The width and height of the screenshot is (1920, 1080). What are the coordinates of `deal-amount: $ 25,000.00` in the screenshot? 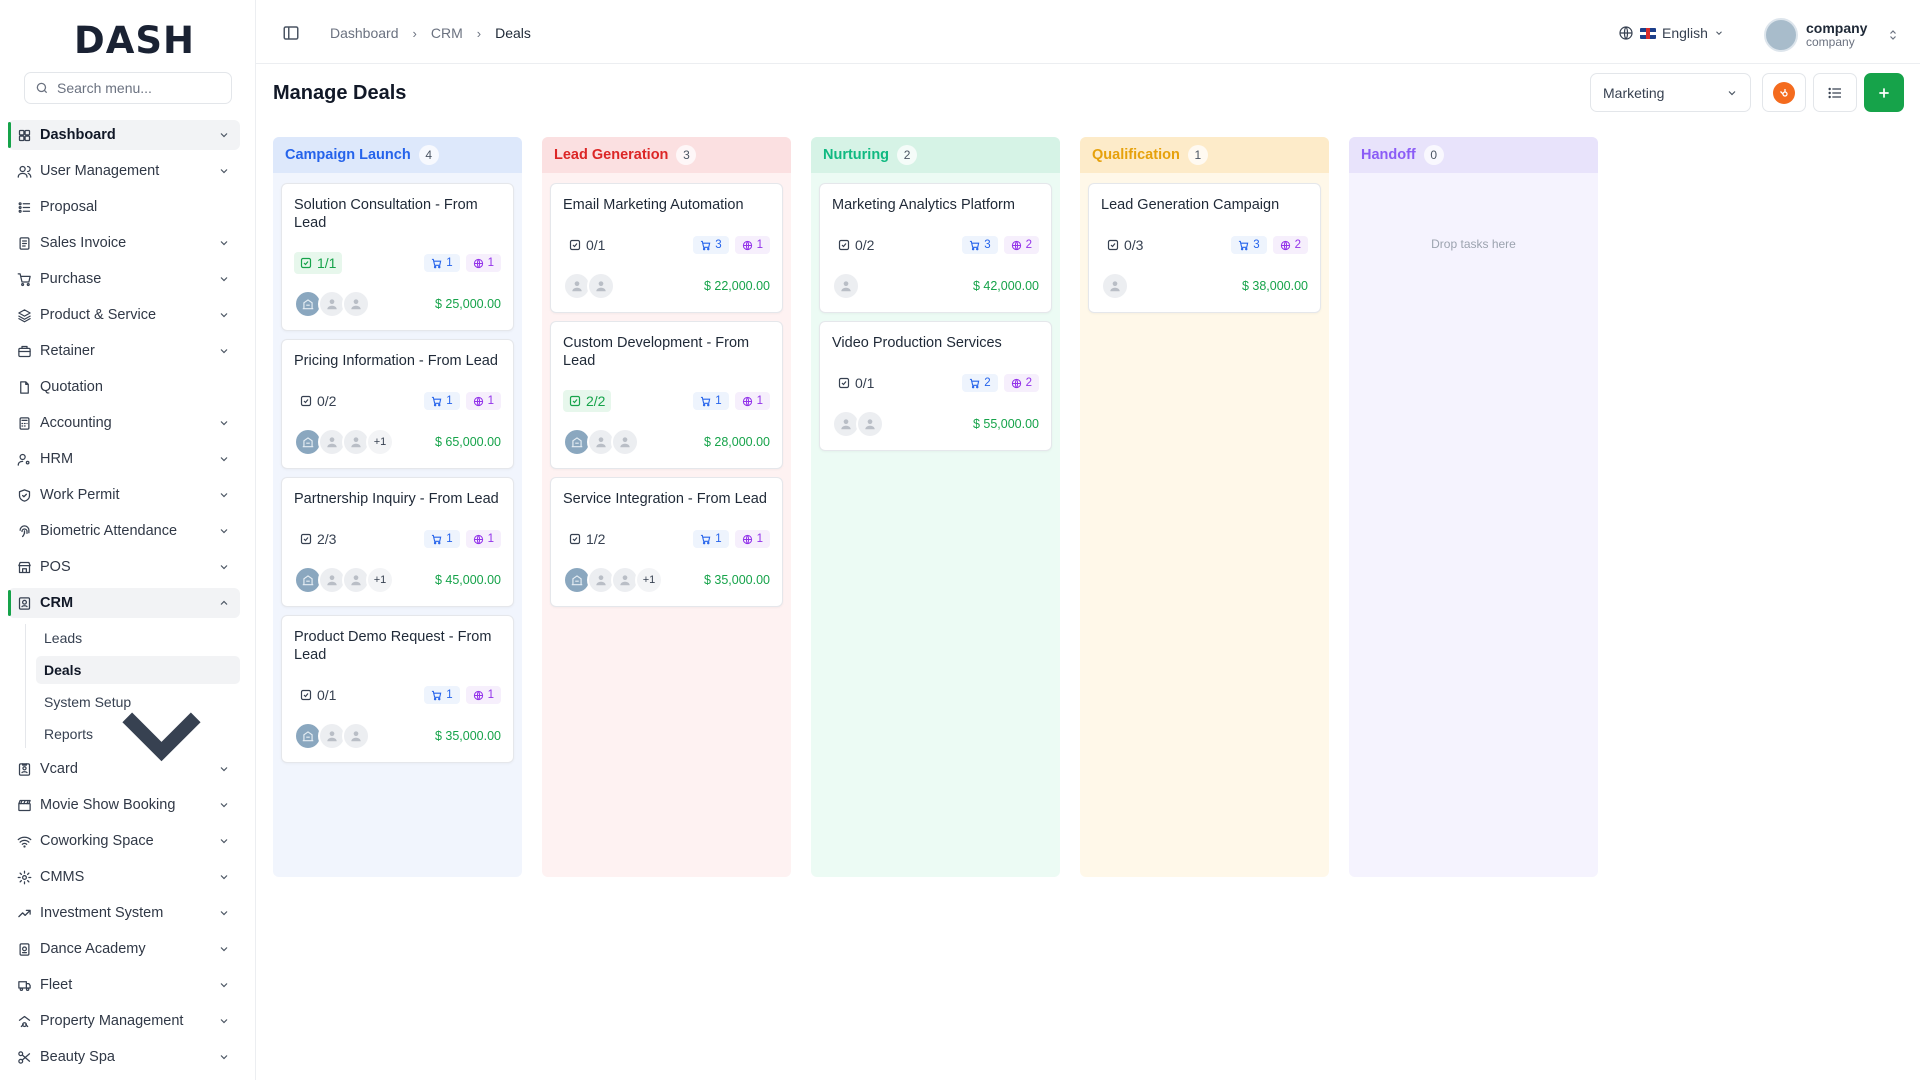 It's located at (467, 304).